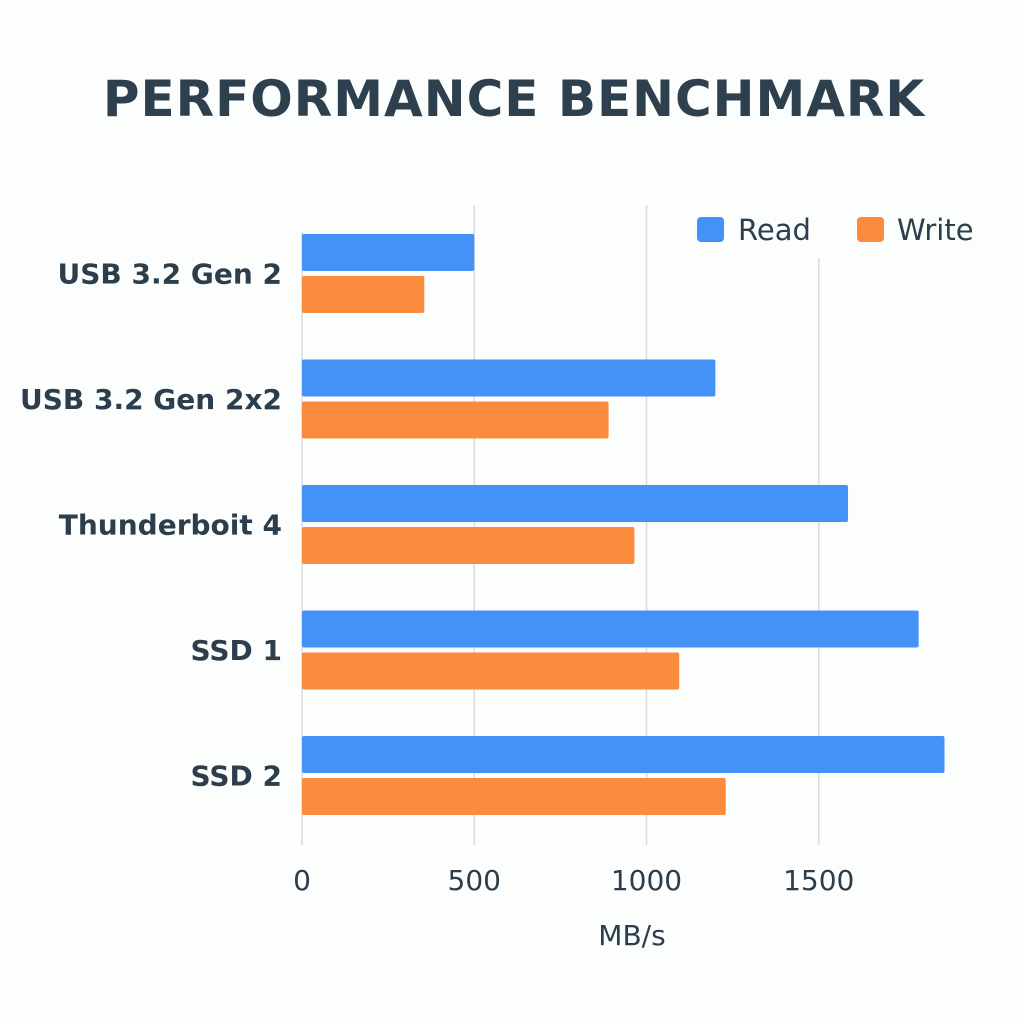 The width and height of the screenshot is (1024, 1024). What do you see at coordinates (935, 230) in the screenshot?
I see `legend-label-write: Write` at bounding box center [935, 230].